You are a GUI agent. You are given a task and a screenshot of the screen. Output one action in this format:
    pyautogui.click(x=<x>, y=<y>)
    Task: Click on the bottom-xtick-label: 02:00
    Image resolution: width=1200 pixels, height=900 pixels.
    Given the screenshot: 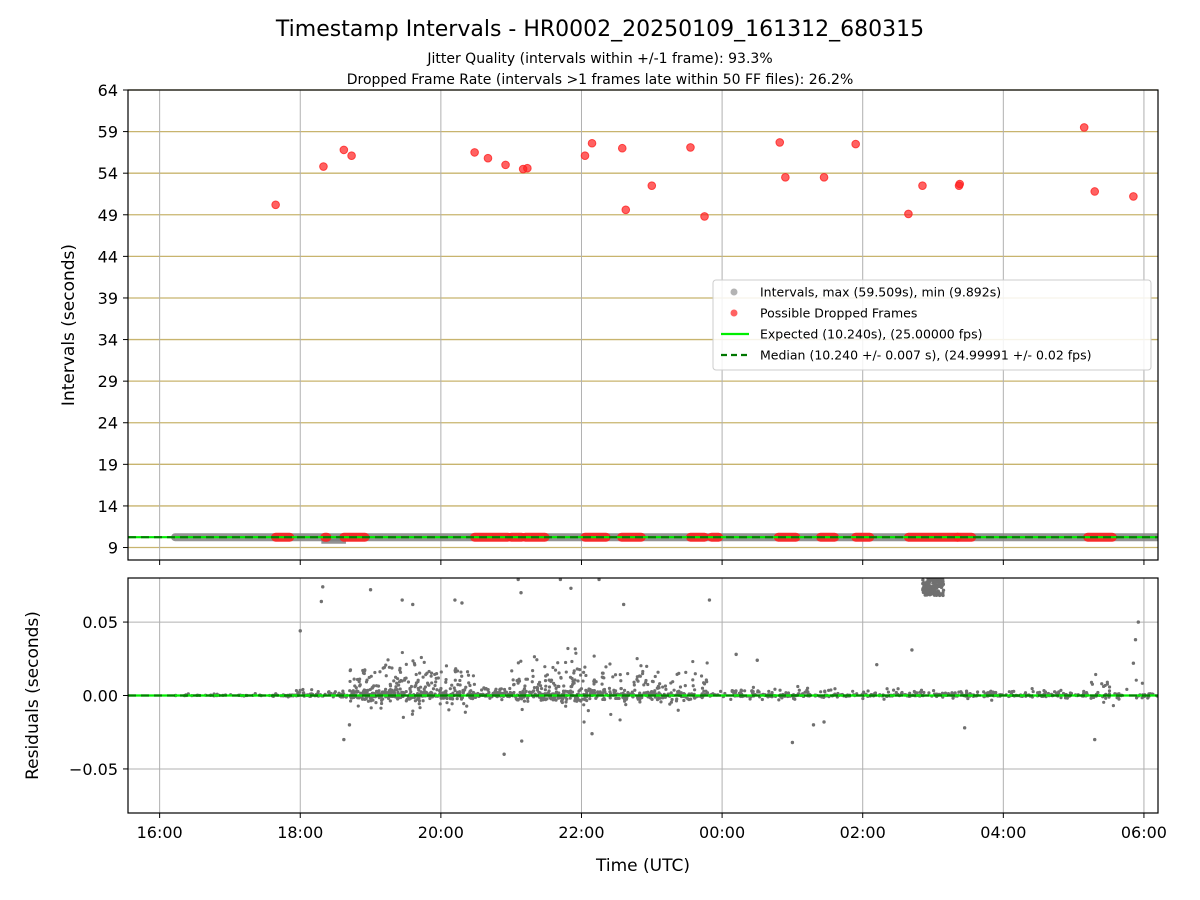 What is the action you would take?
    pyautogui.click(x=863, y=832)
    